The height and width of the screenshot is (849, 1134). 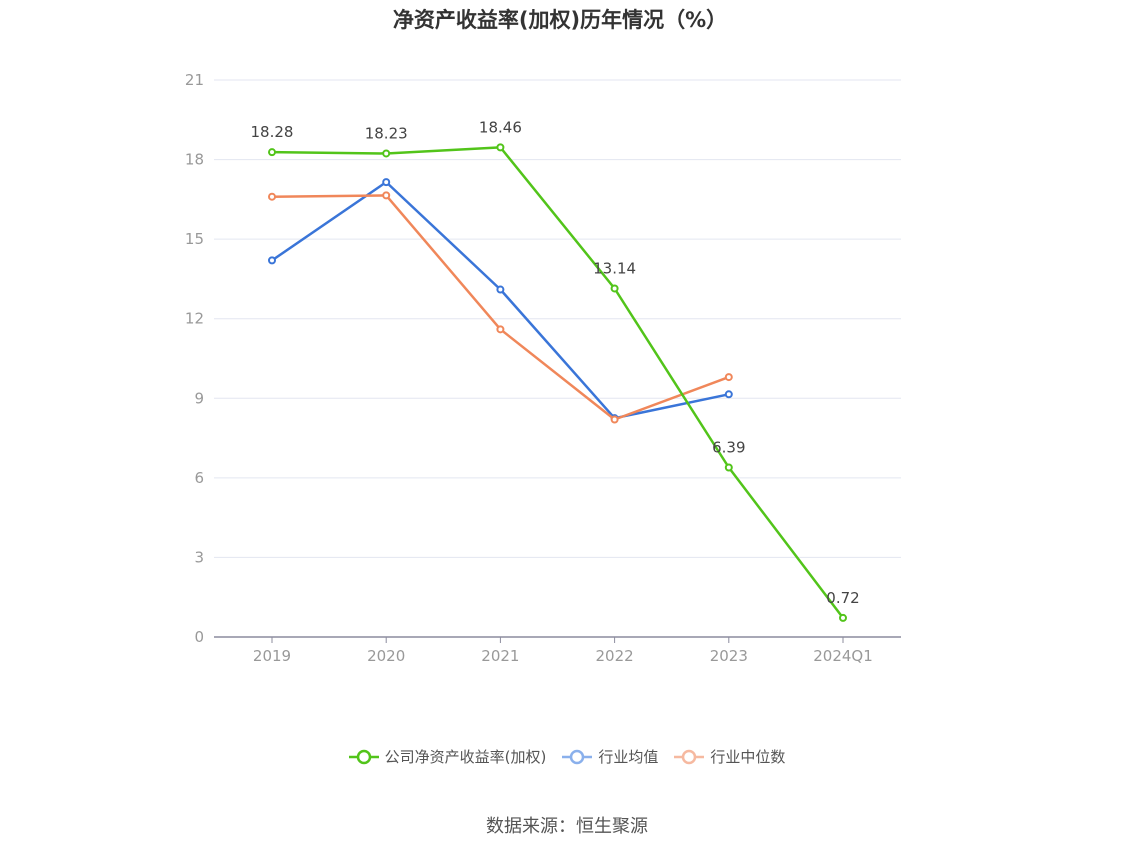 I want to click on legend-label: 行业中位数, so click(x=748, y=757).